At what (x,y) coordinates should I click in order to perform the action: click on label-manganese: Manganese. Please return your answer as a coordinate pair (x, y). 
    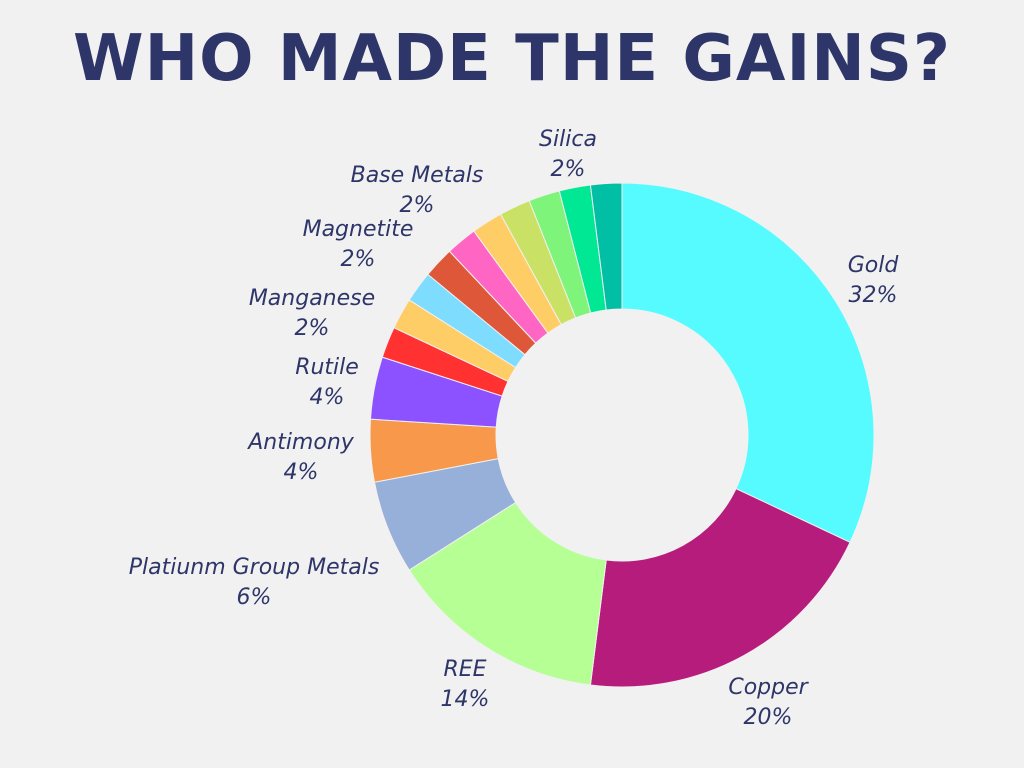
    Looking at the image, I should click on (312, 298).